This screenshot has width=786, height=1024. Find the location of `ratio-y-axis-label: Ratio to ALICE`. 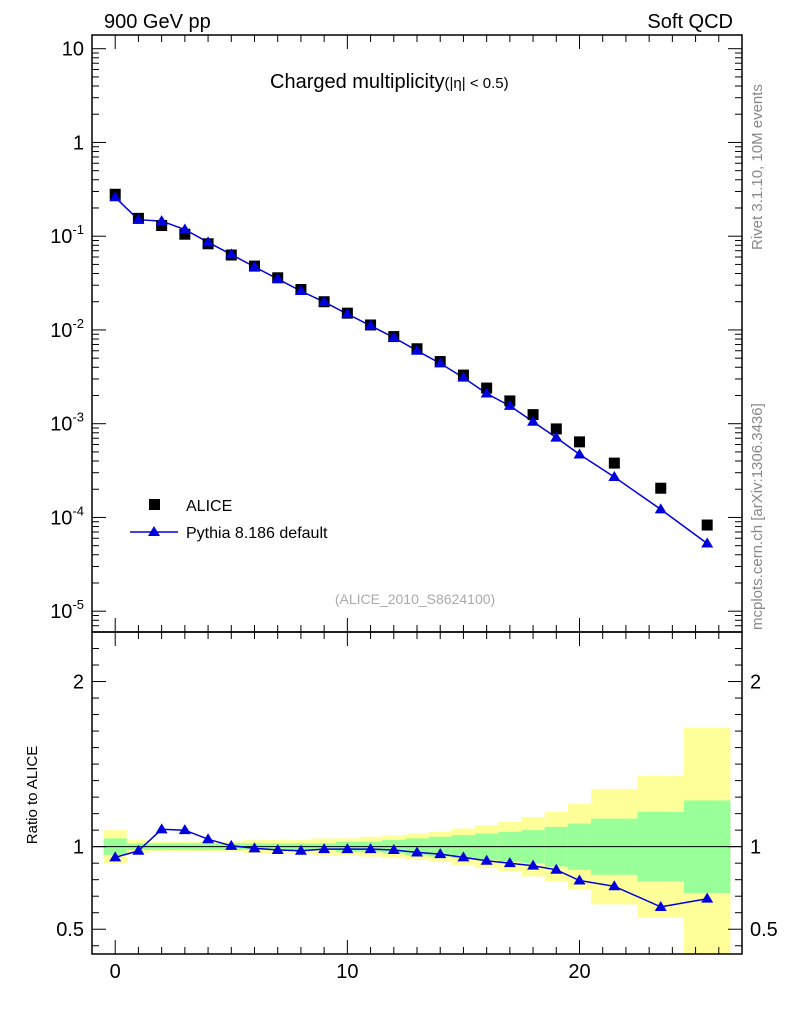

ratio-y-axis-label: Ratio to ALICE is located at coordinates (32, 795).